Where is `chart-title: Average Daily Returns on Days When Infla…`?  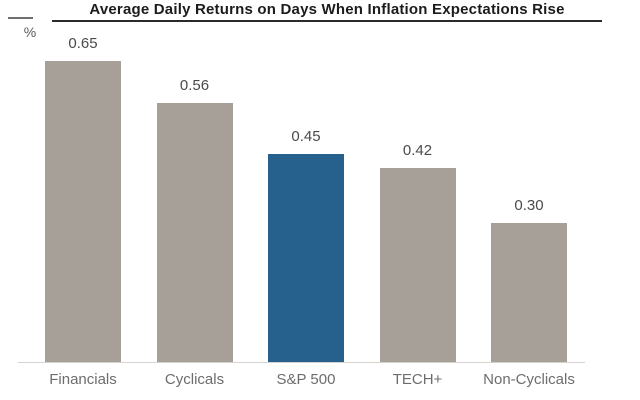 chart-title: Average Daily Returns on Days When Infla… is located at coordinates (327, 9).